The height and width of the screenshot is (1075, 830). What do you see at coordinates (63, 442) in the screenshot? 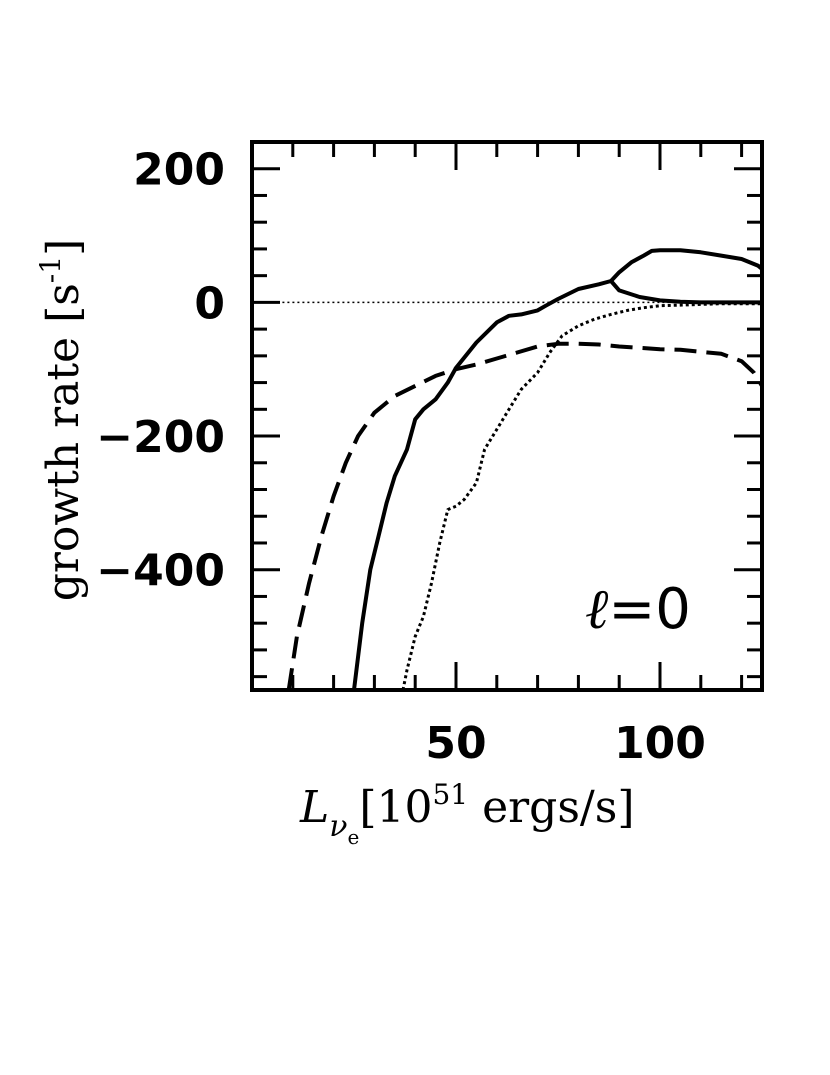
I see `y-label-text: growth rate [s` at bounding box center [63, 442].